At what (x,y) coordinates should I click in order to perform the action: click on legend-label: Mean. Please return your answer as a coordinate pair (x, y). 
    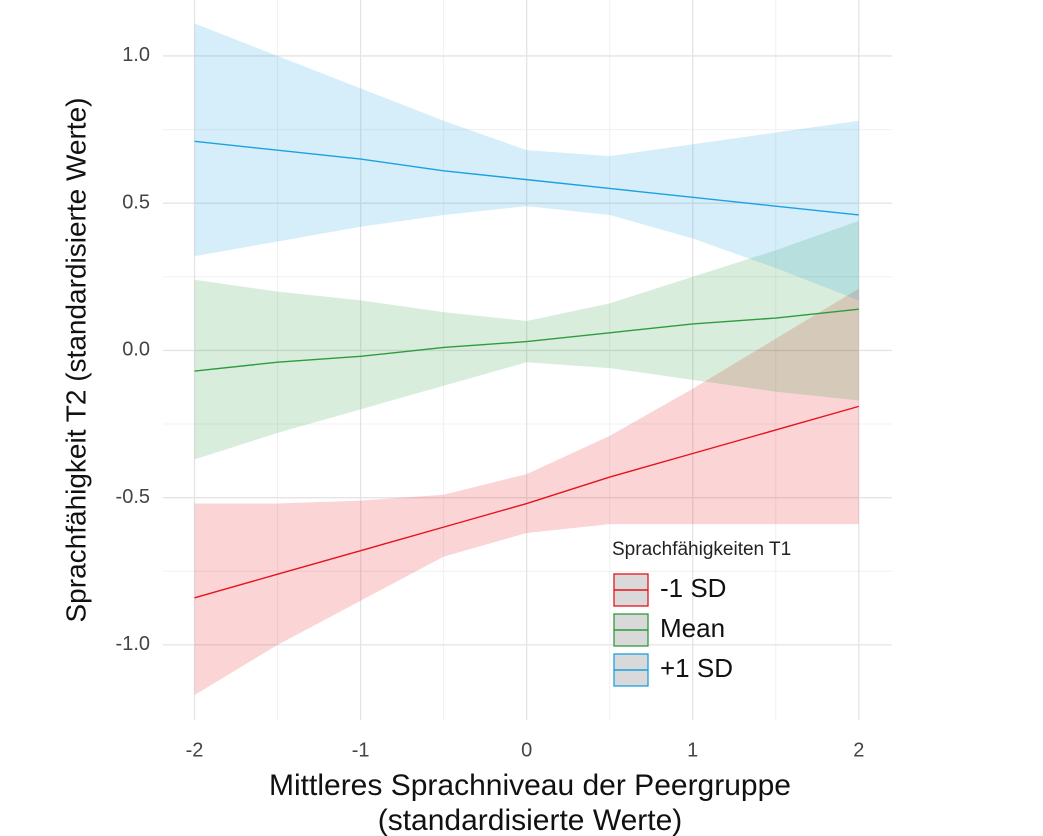
    Looking at the image, I should click on (692, 628).